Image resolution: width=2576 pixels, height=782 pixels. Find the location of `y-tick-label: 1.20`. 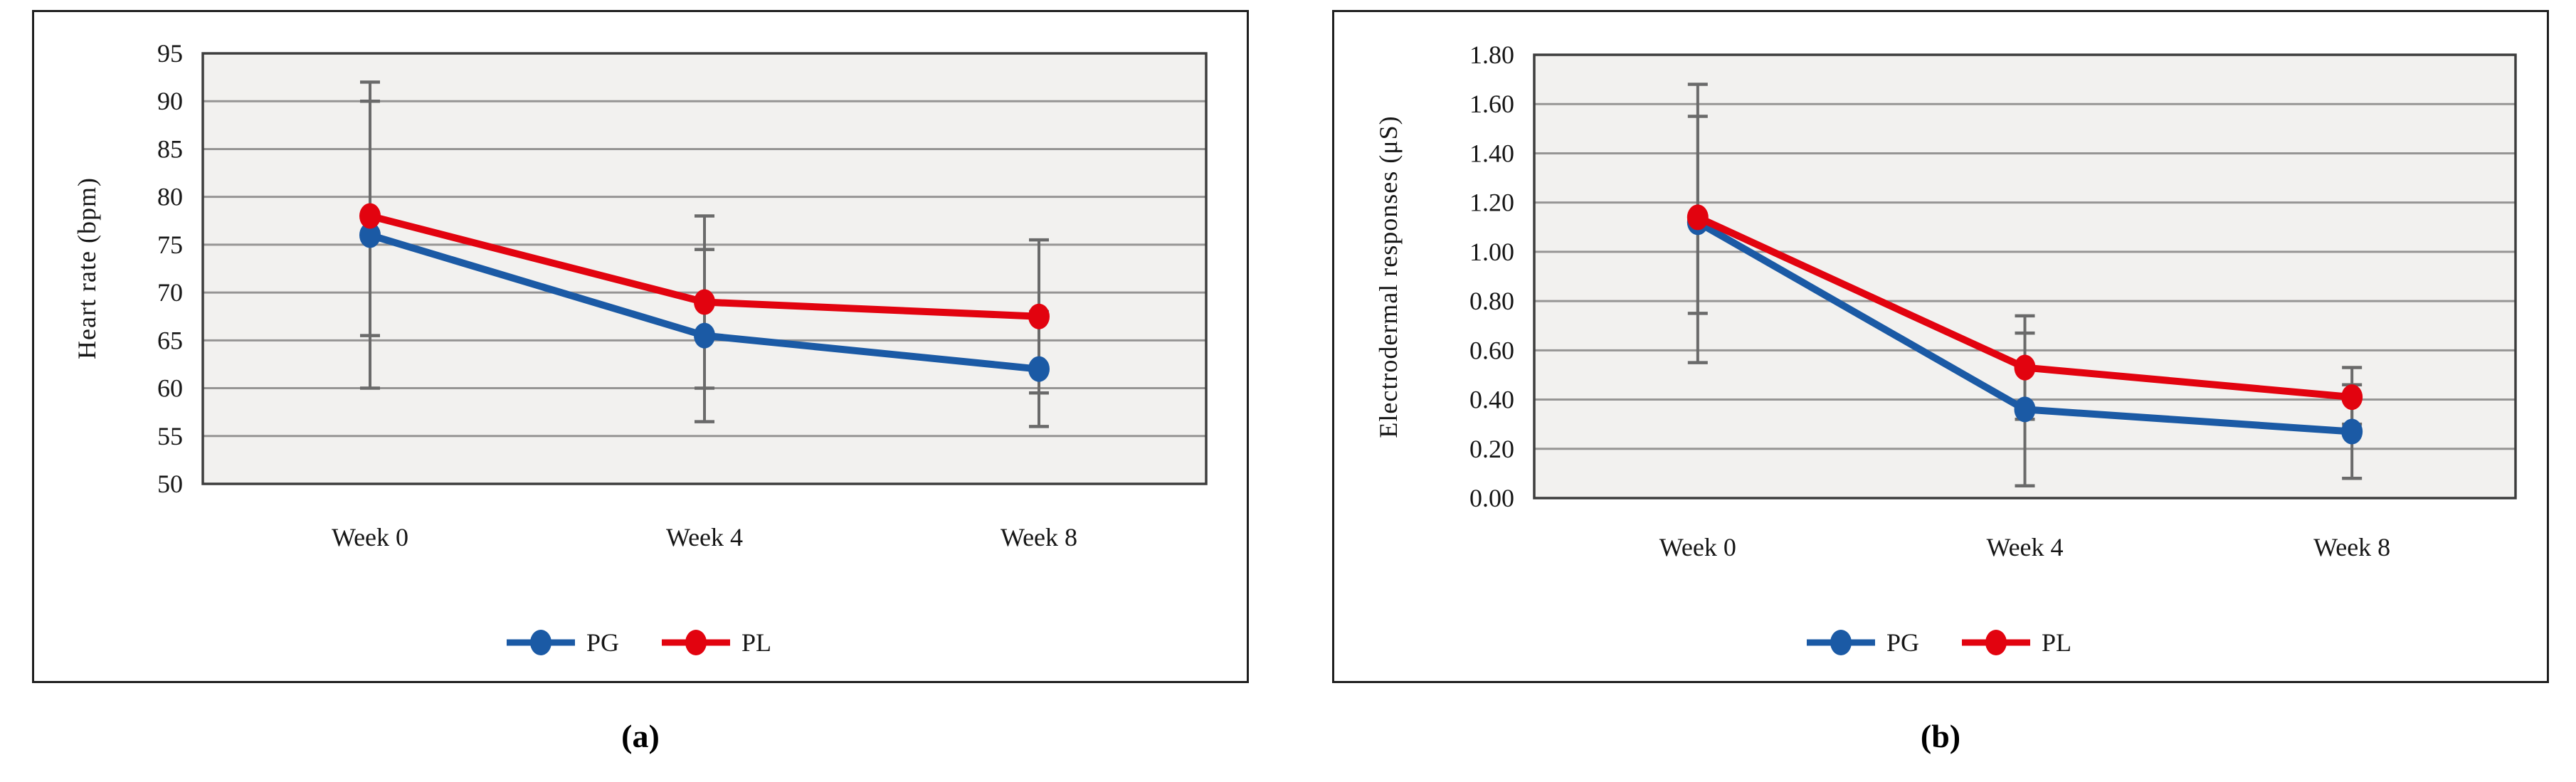

y-tick-label: 1.20 is located at coordinates (1491, 203).